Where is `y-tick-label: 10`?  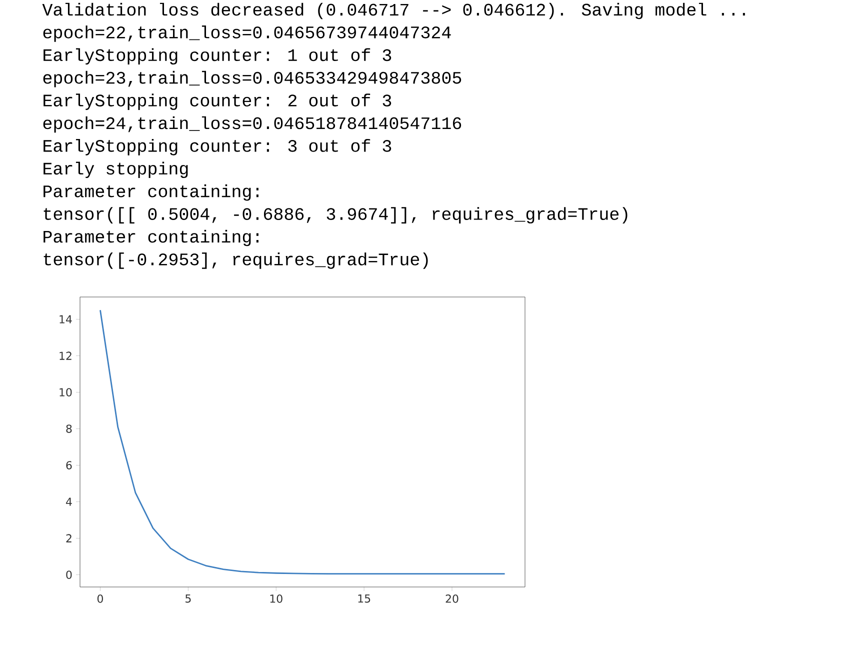 y-tick-label: 10 is located at coordinates (66, 392).